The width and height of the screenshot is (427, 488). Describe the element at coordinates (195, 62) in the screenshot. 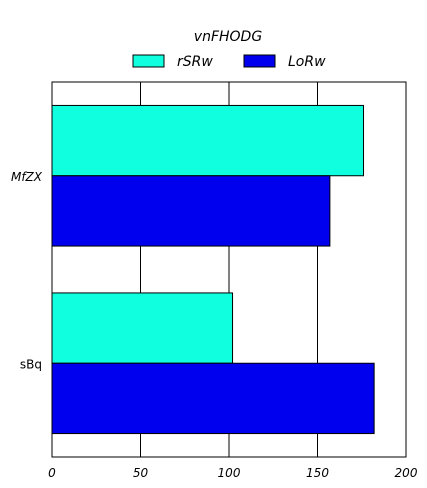

I see `legend-label-rSRw: rSRw` at that location.